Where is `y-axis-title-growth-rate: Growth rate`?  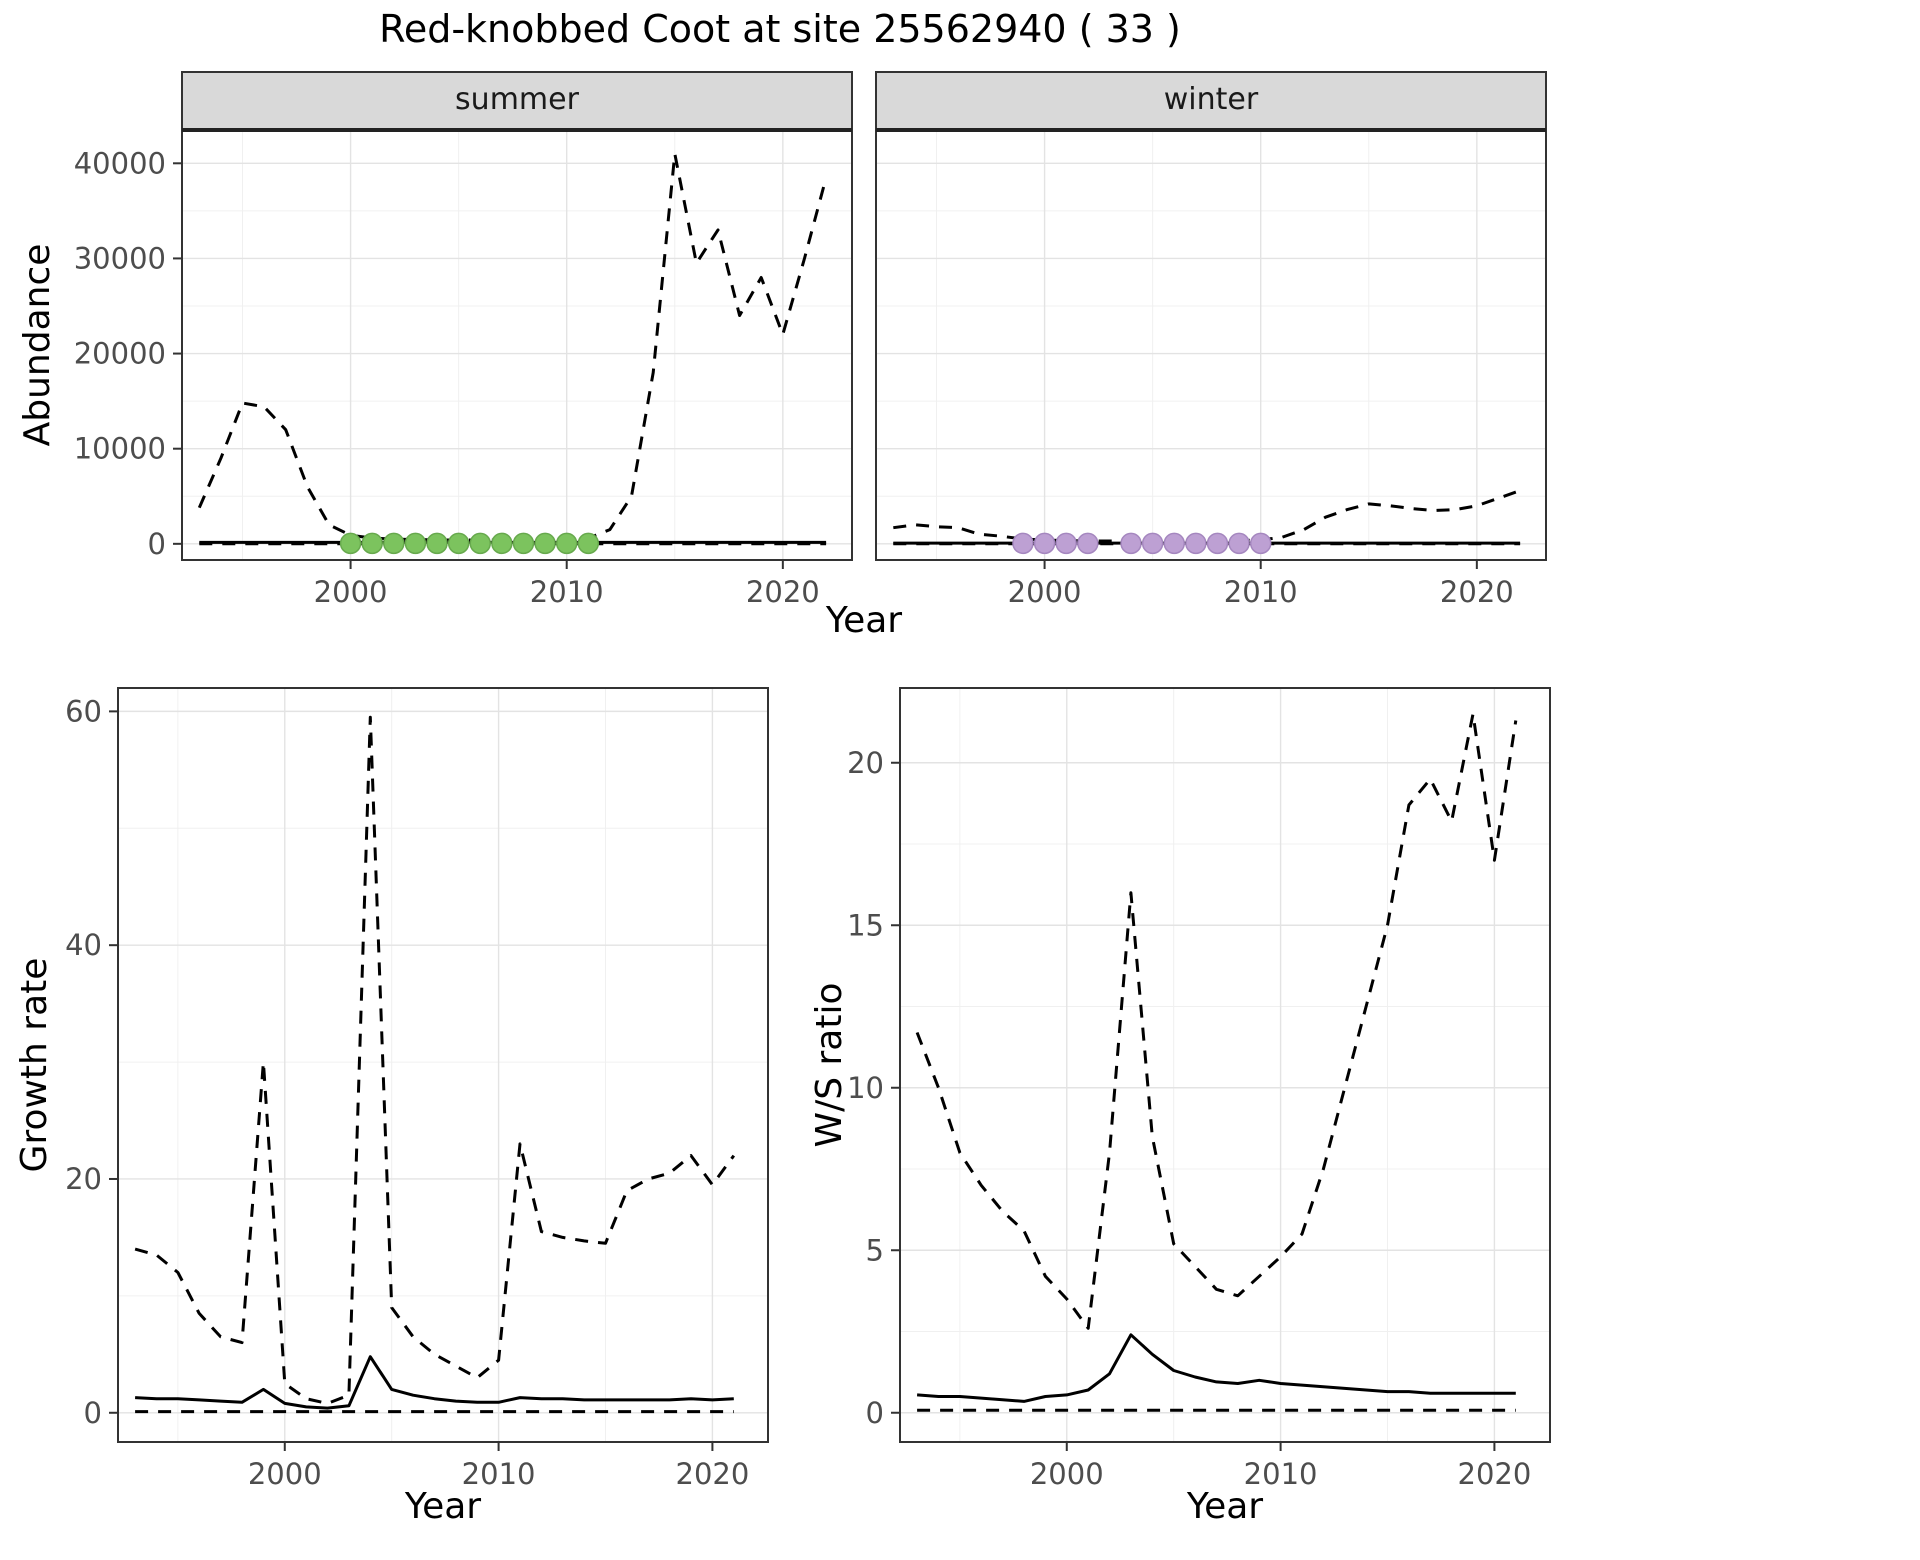
y-axis-title-growth-rate: Growth rate is located at coordinates (34, 1065).